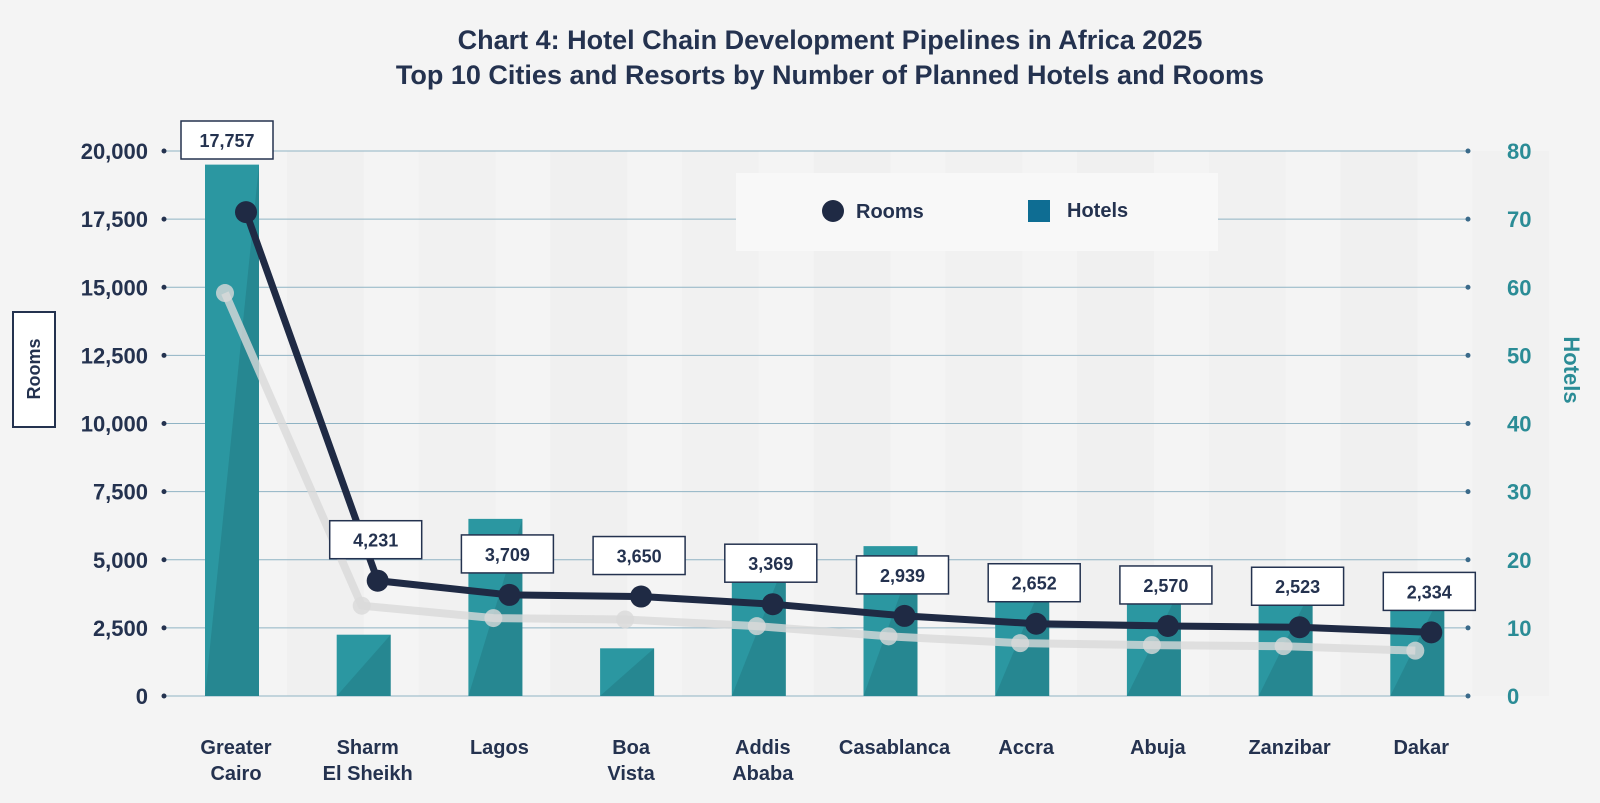 This screenshot has width=1600, height=803. Describe the element at coordinates (895, 748) in the screenshot. I see `x-tick-label: Casablanca` at that location.